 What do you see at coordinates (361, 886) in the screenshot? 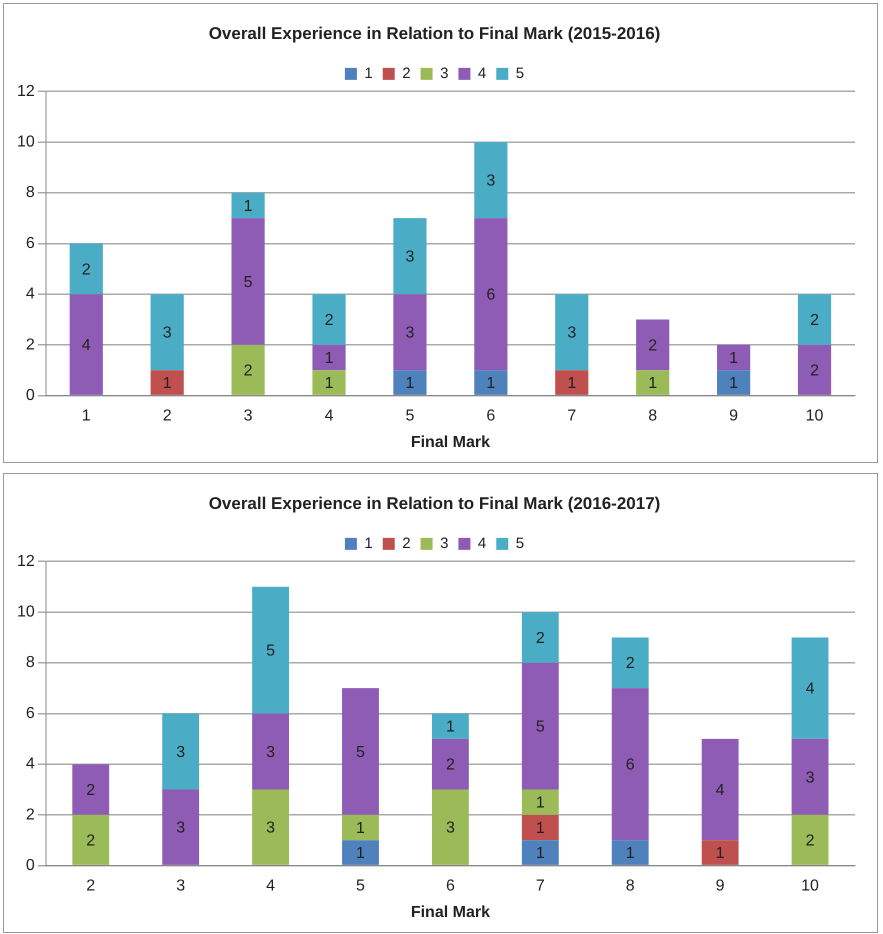
I see `x-tick-label: 5` at bounding box center [361, 886].